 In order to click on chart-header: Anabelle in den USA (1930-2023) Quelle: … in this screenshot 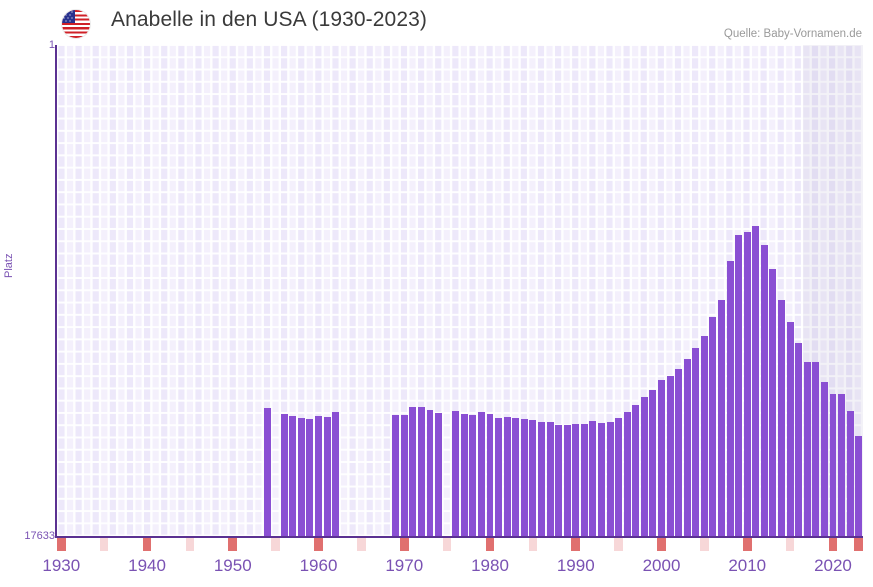, I will do `click(436, 23)`.